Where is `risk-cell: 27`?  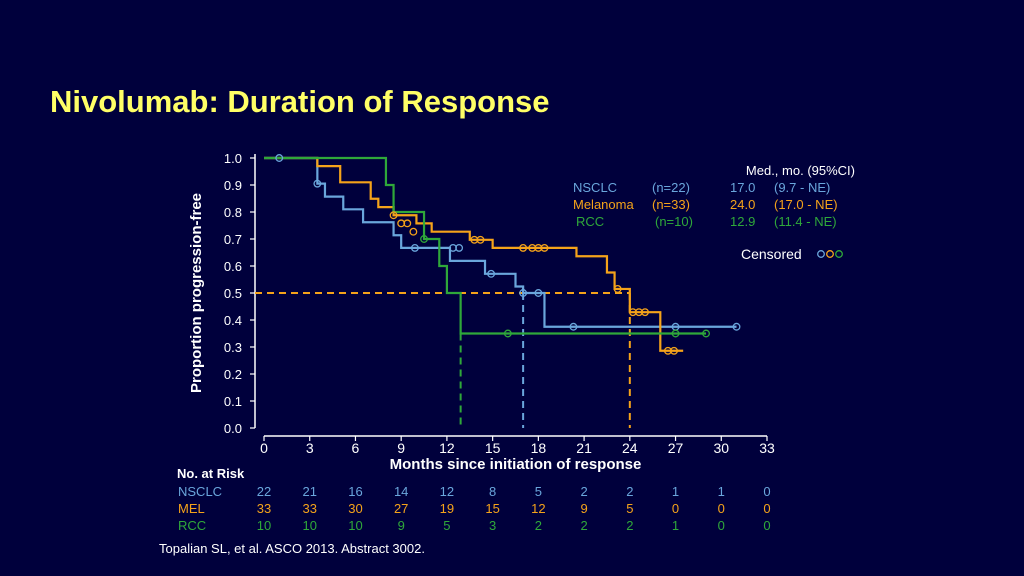
risk-cell: 27 is located at coordinates (401, 508).